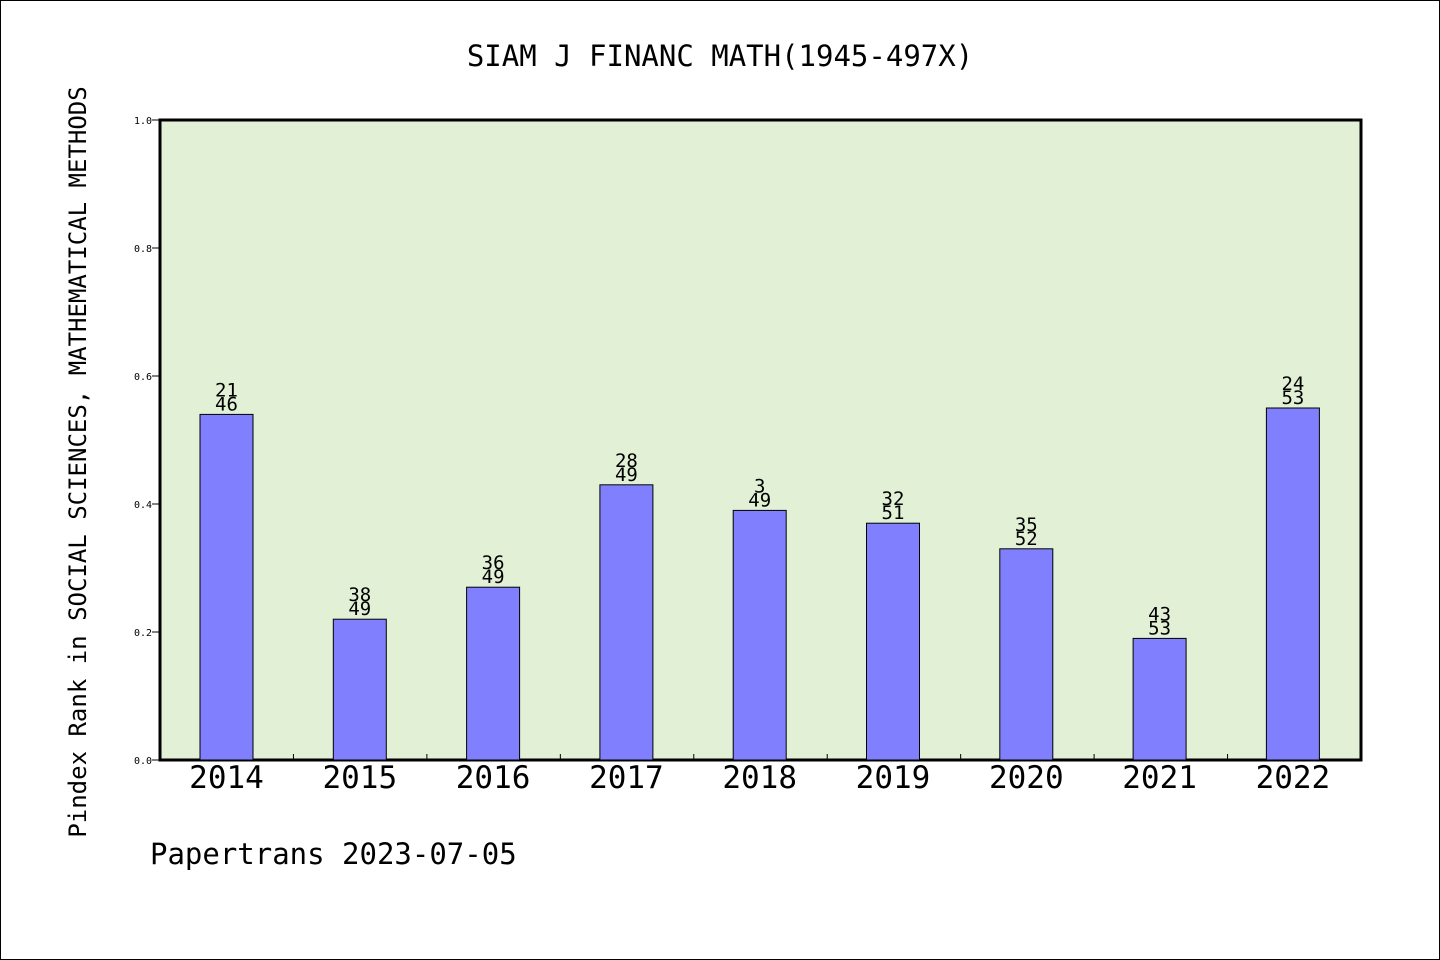 The width and height of the screenshot is (1440, 960). I want to click on bar-rank-label: 32, so click(893, 499).